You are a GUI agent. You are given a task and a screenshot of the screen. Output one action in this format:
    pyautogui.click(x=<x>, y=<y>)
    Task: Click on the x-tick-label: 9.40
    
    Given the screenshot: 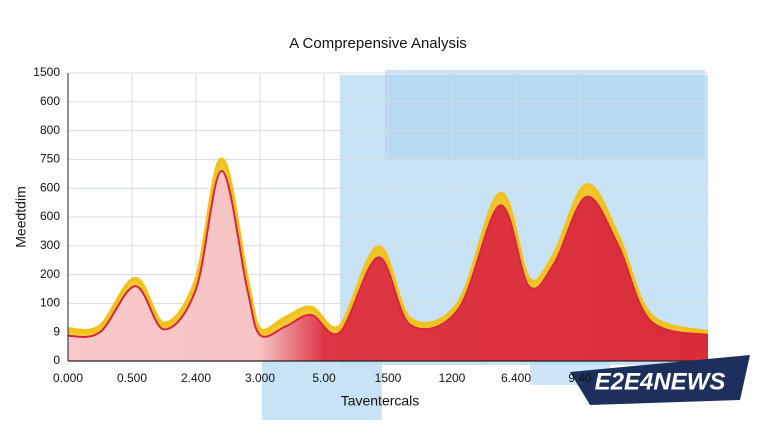 What is the action you would take?
    pyautogui.click(x=580, y=378)
    